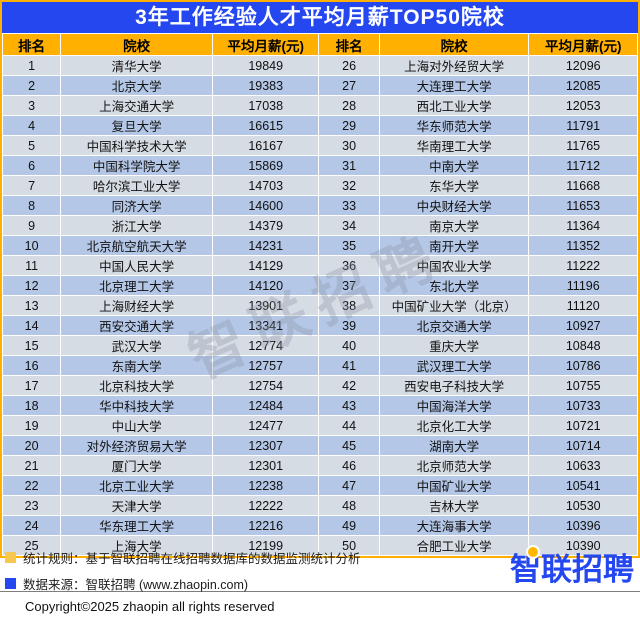 The width and height of the screenshot is (640, 623). I want to click on table-row: 2 北京大学 19383 27 大连理工大学 12085, so click(319, 85).